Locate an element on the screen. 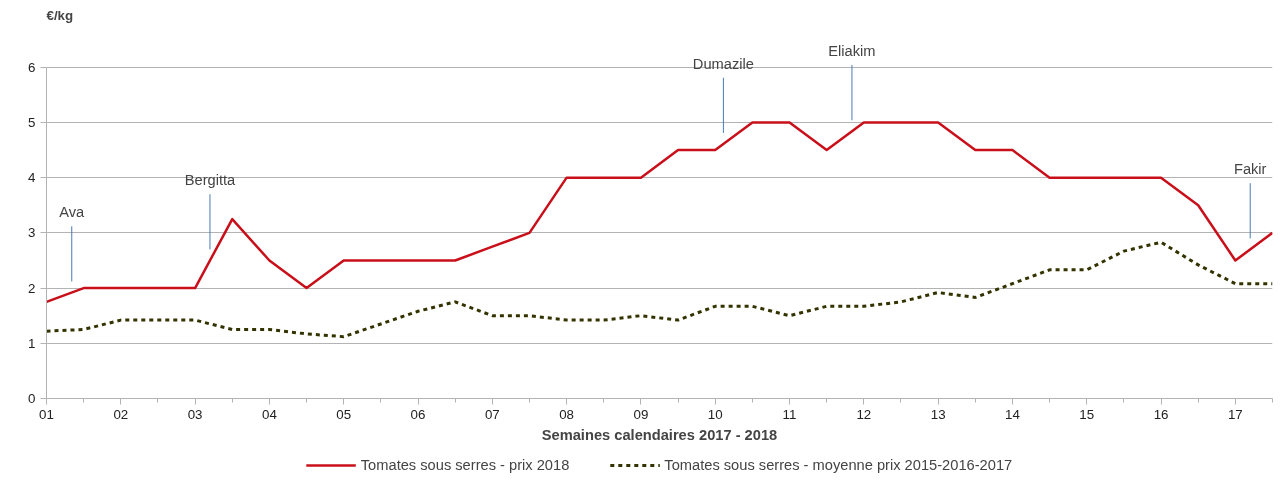 Image resolution: width=1284 pixels, height=497 pixels. x-tick-label: 02 is located at coordinates (121, 414).